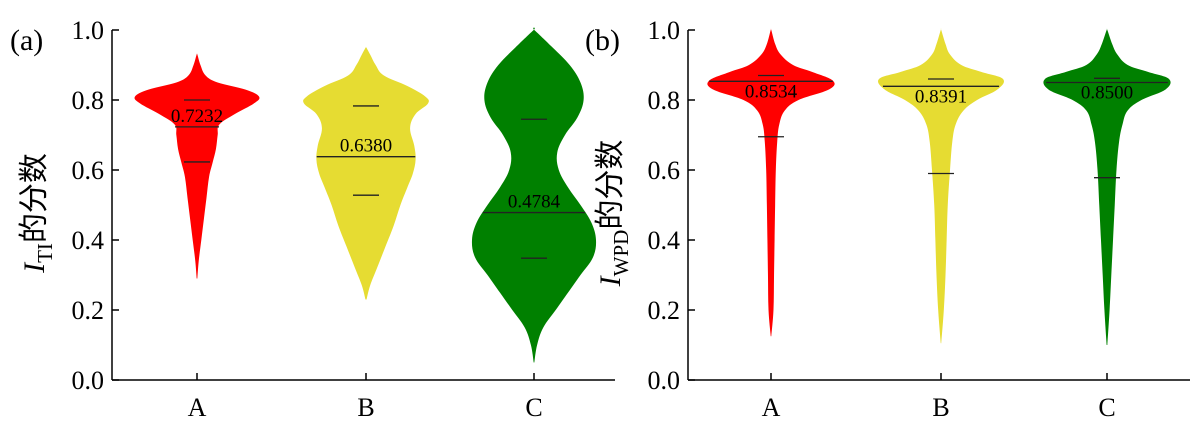 The height and width of the screenshot is (431, 1200). I want to click on violin-c: 0.4784, so click(534, 195).